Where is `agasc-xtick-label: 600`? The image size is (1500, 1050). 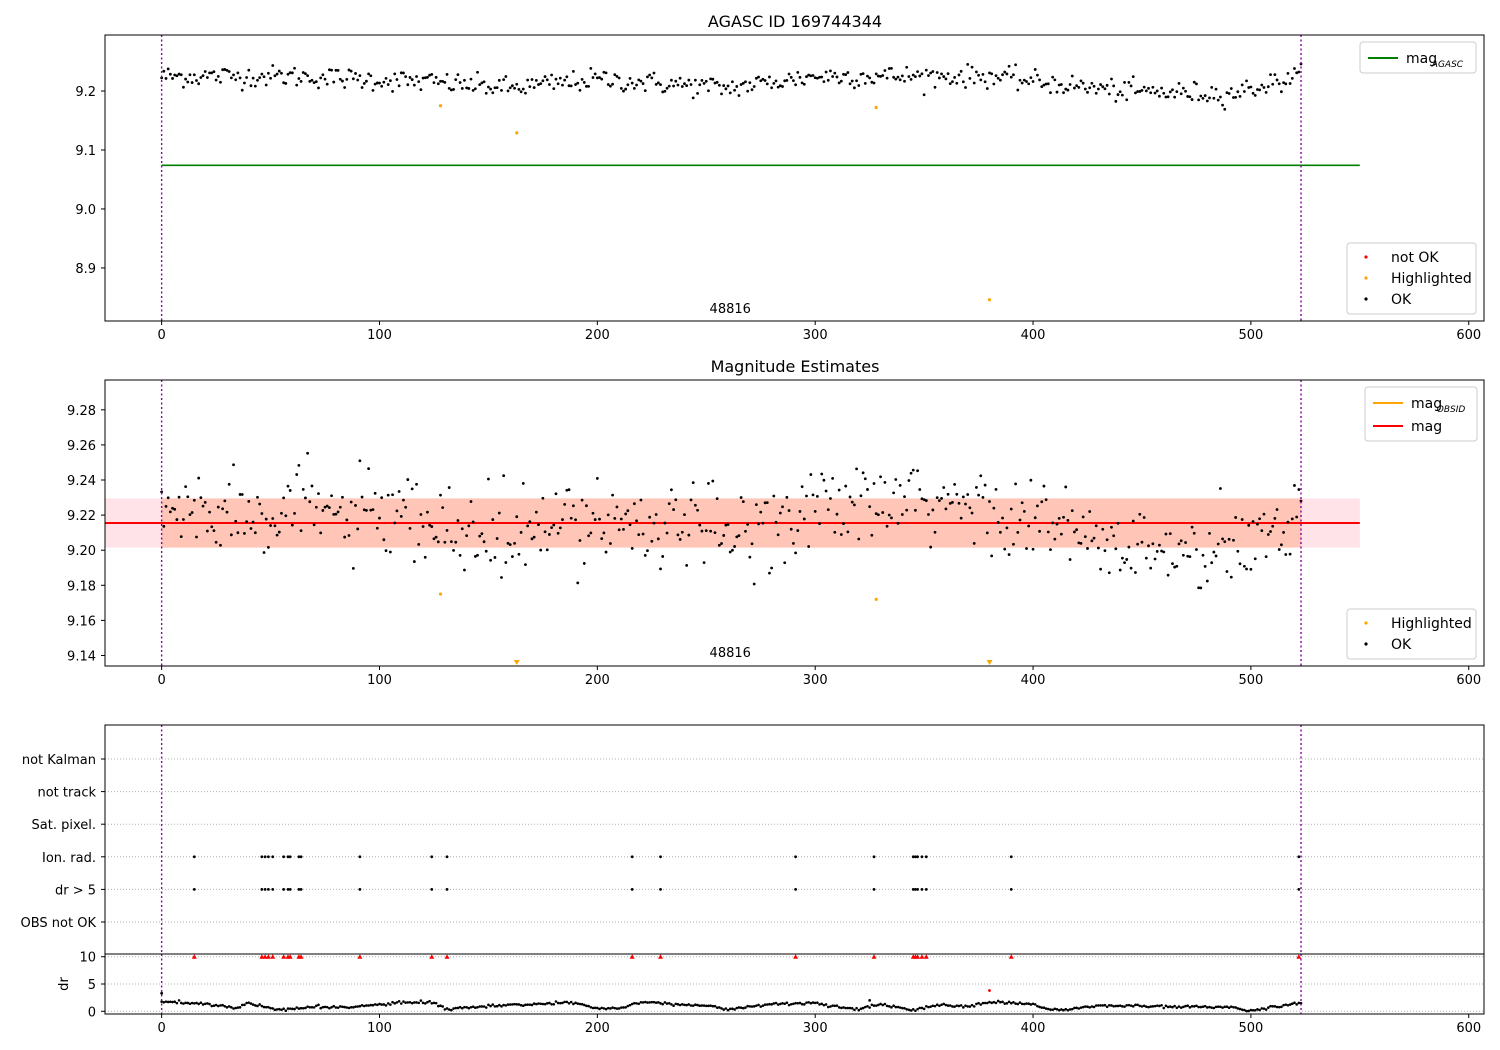 agasc-xtick-label: 600 is located at coordinates (1468, 335).